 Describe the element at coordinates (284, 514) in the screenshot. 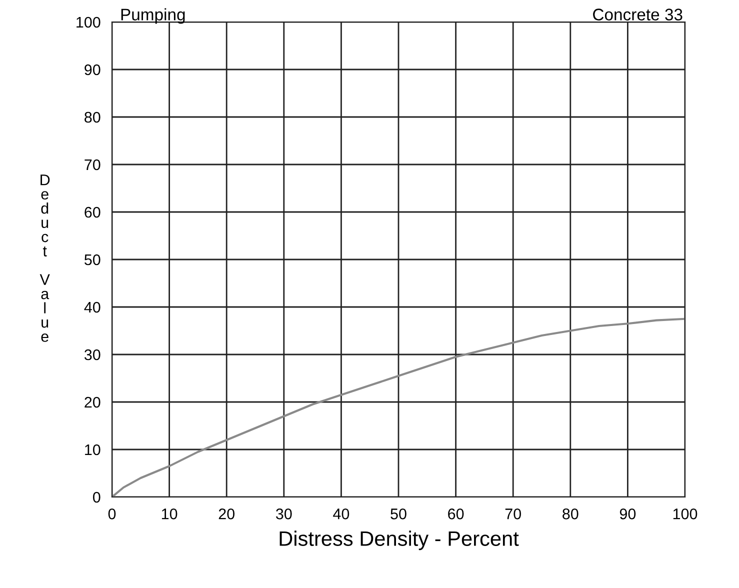

I see `x-tick-label: 30` at that location.